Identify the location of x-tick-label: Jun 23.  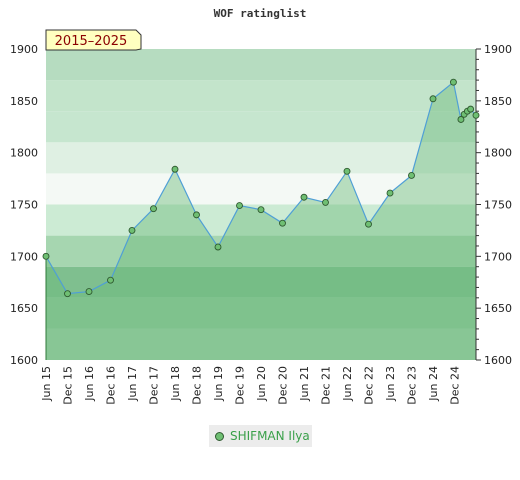
(390, 384).